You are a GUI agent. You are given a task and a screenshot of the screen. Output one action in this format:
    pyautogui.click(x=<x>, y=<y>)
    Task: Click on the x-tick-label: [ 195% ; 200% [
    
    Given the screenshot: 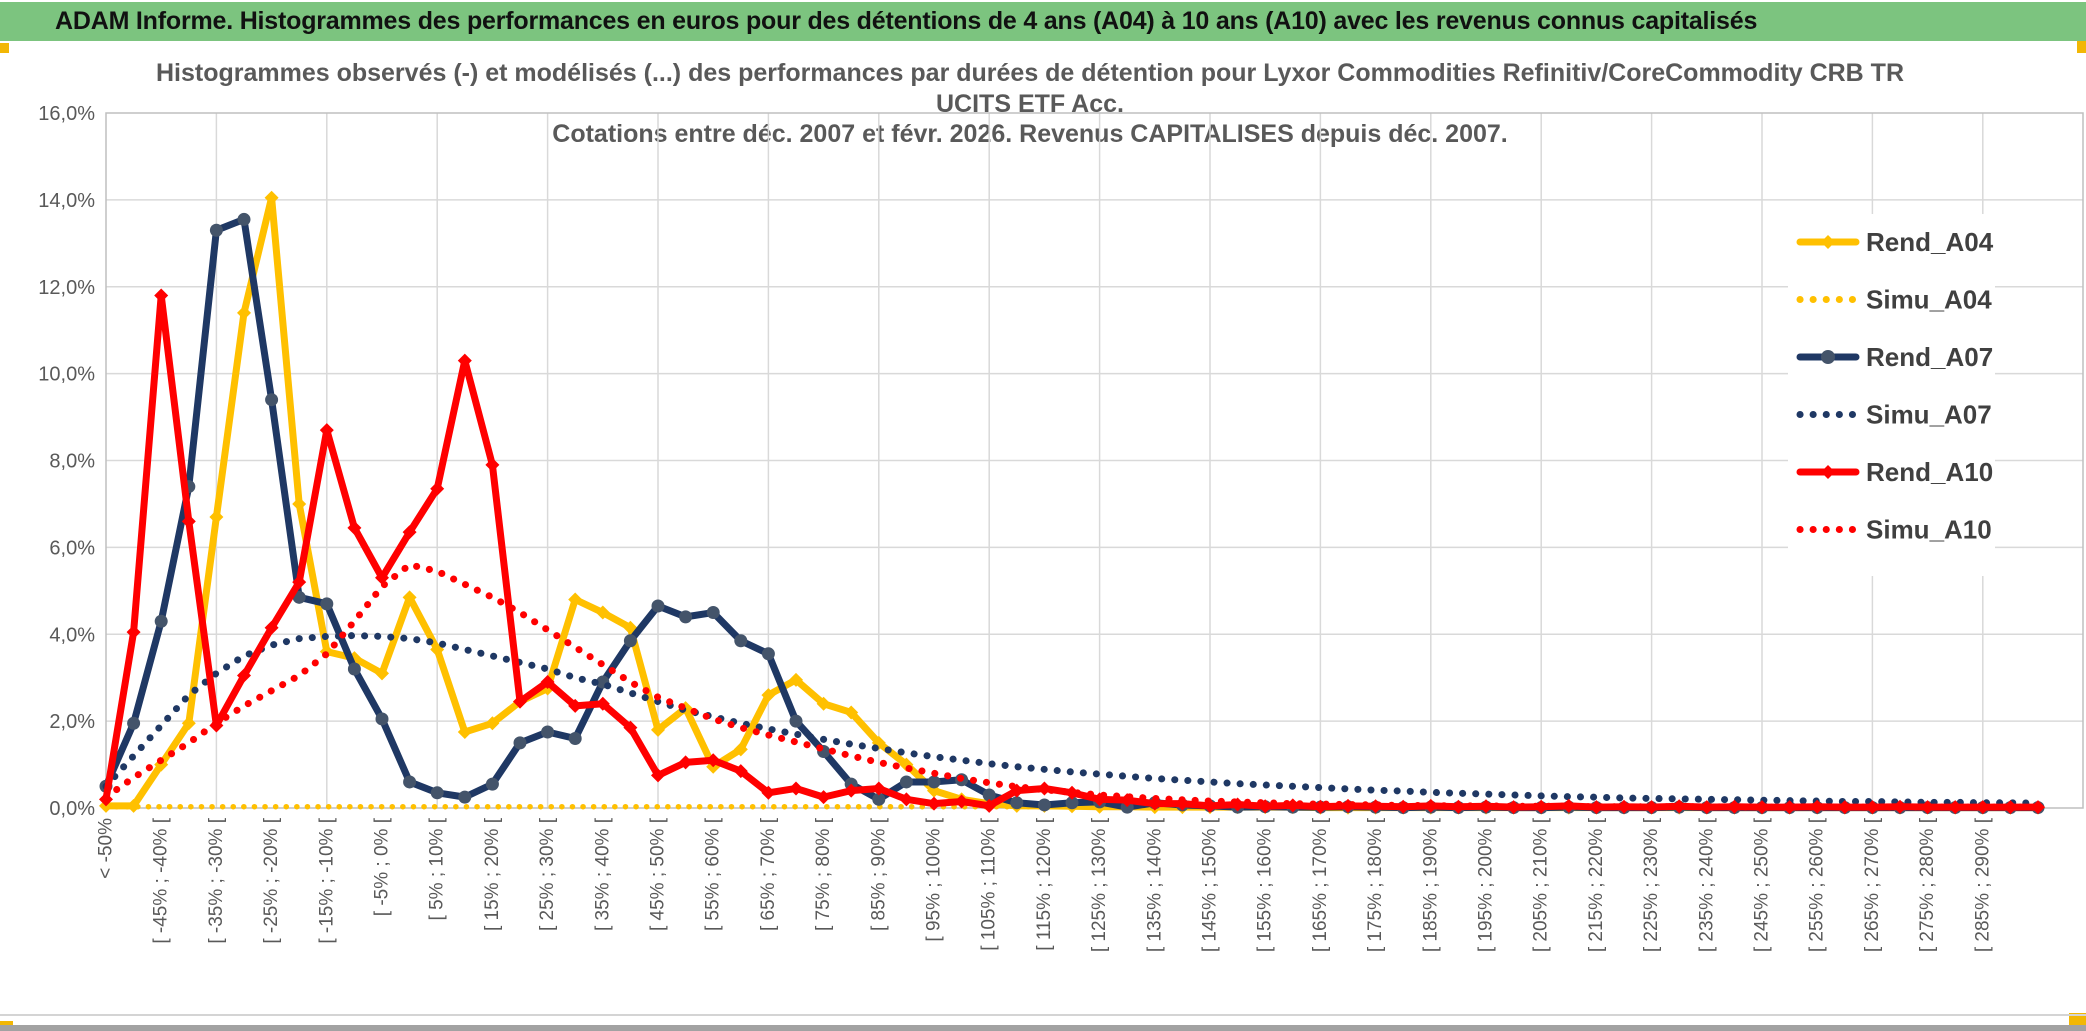 What is the action you would take?
    pyautogui.click(x=1486, y=884)
    